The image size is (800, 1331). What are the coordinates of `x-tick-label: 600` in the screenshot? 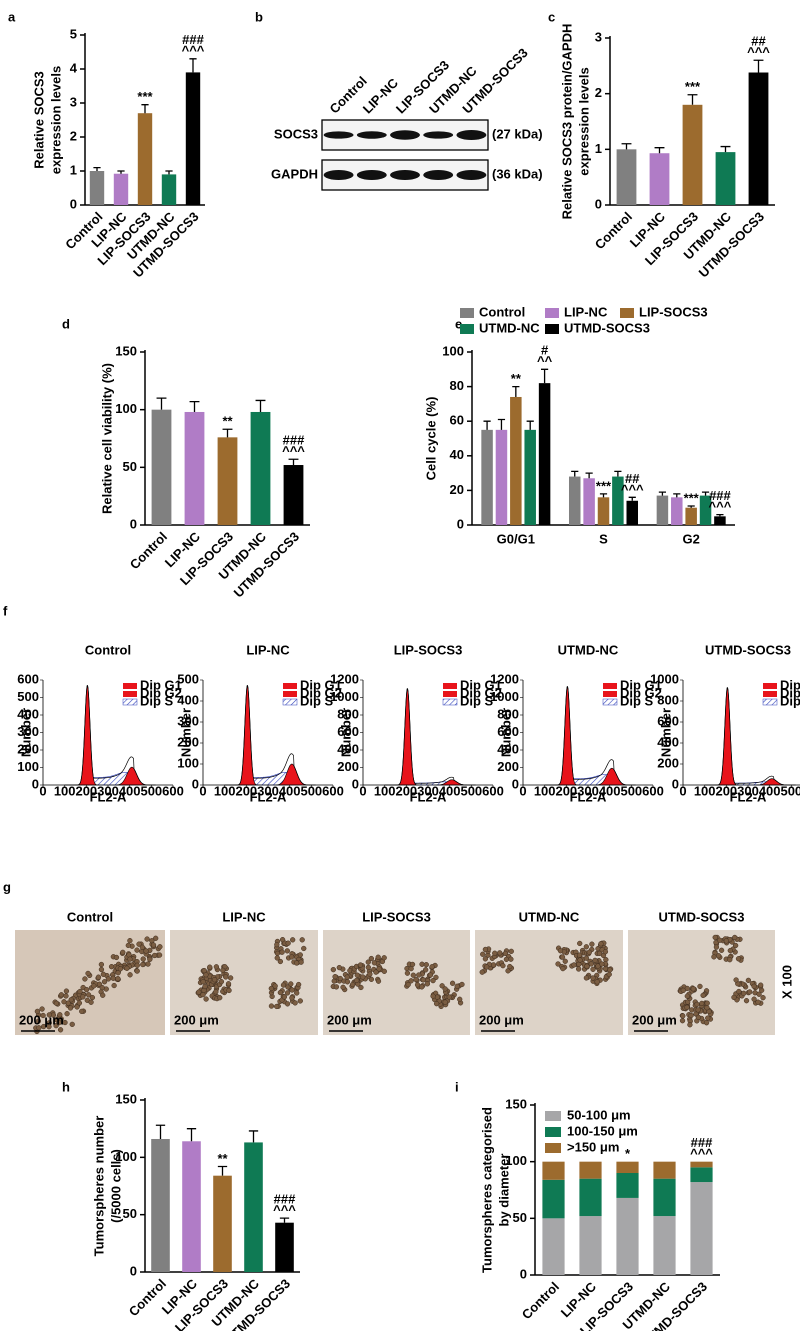 It's located at (333, 790).